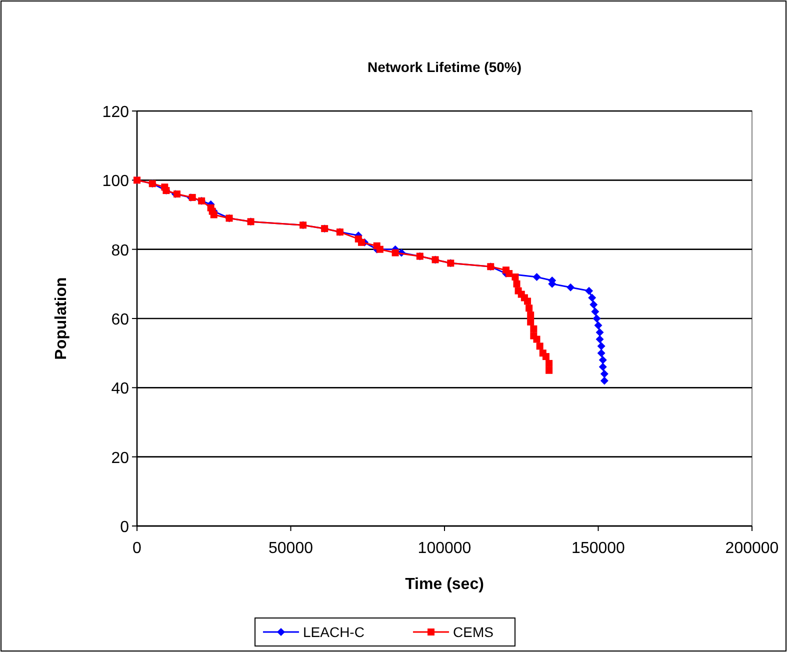 This screenshot has height=652, width=787. What do you see at coordinates (445, 548) in the screenshot?
I see `x-tick-label: 100000` at bounding box center [445, 548].